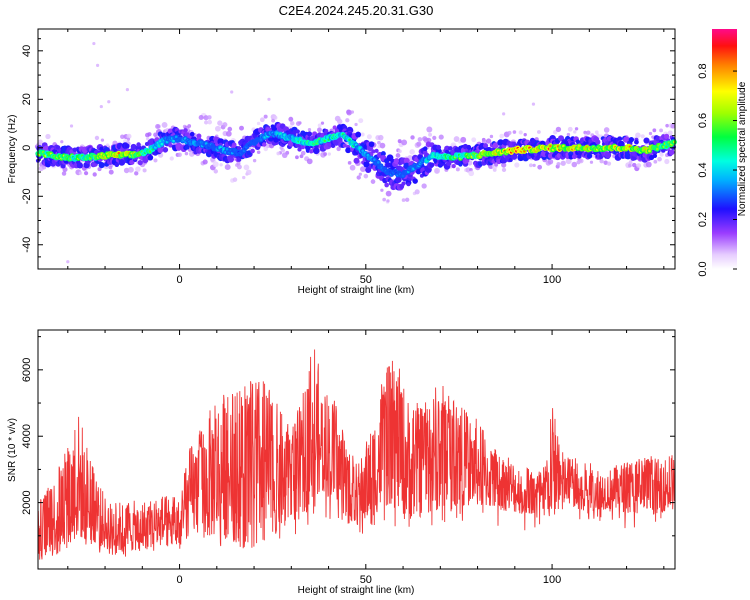 This screenshot has height=600, width=750. Describe the element at coordinates (27, 245) in the screenshot. I see `y-tick-label: -40` at that location.